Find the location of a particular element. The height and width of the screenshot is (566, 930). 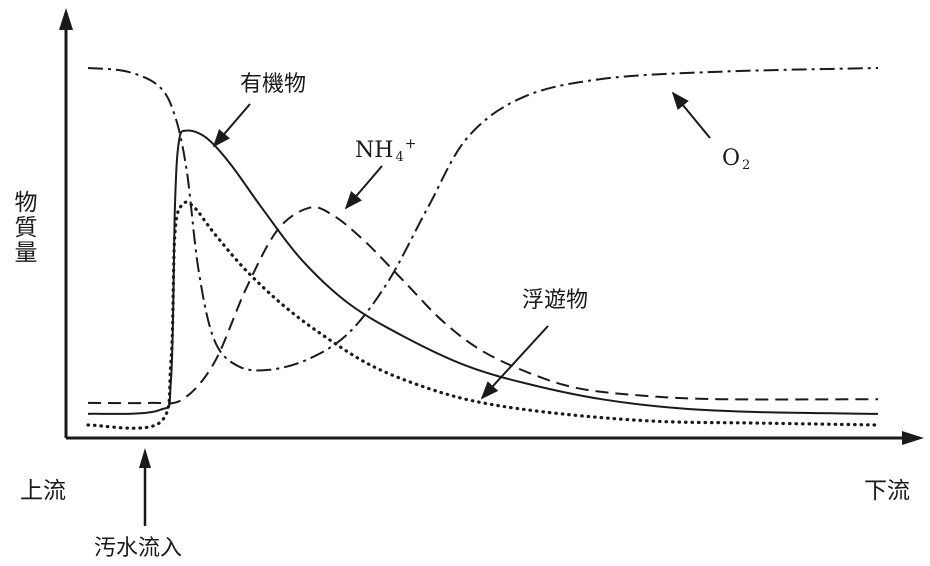

ammonium-label-superscript: + is located at coordinates (410, 144).